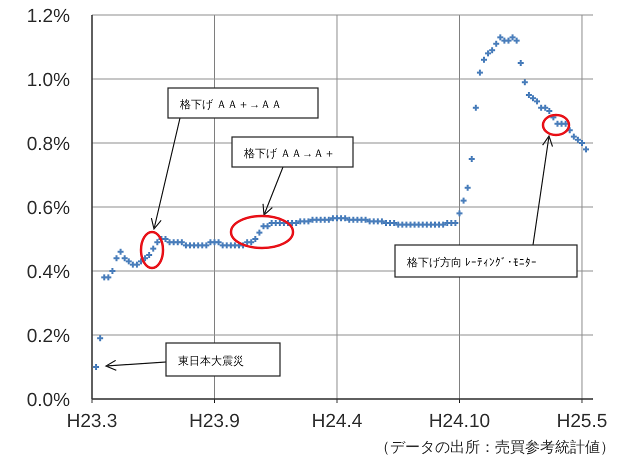 This screenshot has height=463, width=630. What do you see at coordinates (459, 421) in the screenshot?
I see `x-tick-label: H24.10` at bounding box center [459, 421].